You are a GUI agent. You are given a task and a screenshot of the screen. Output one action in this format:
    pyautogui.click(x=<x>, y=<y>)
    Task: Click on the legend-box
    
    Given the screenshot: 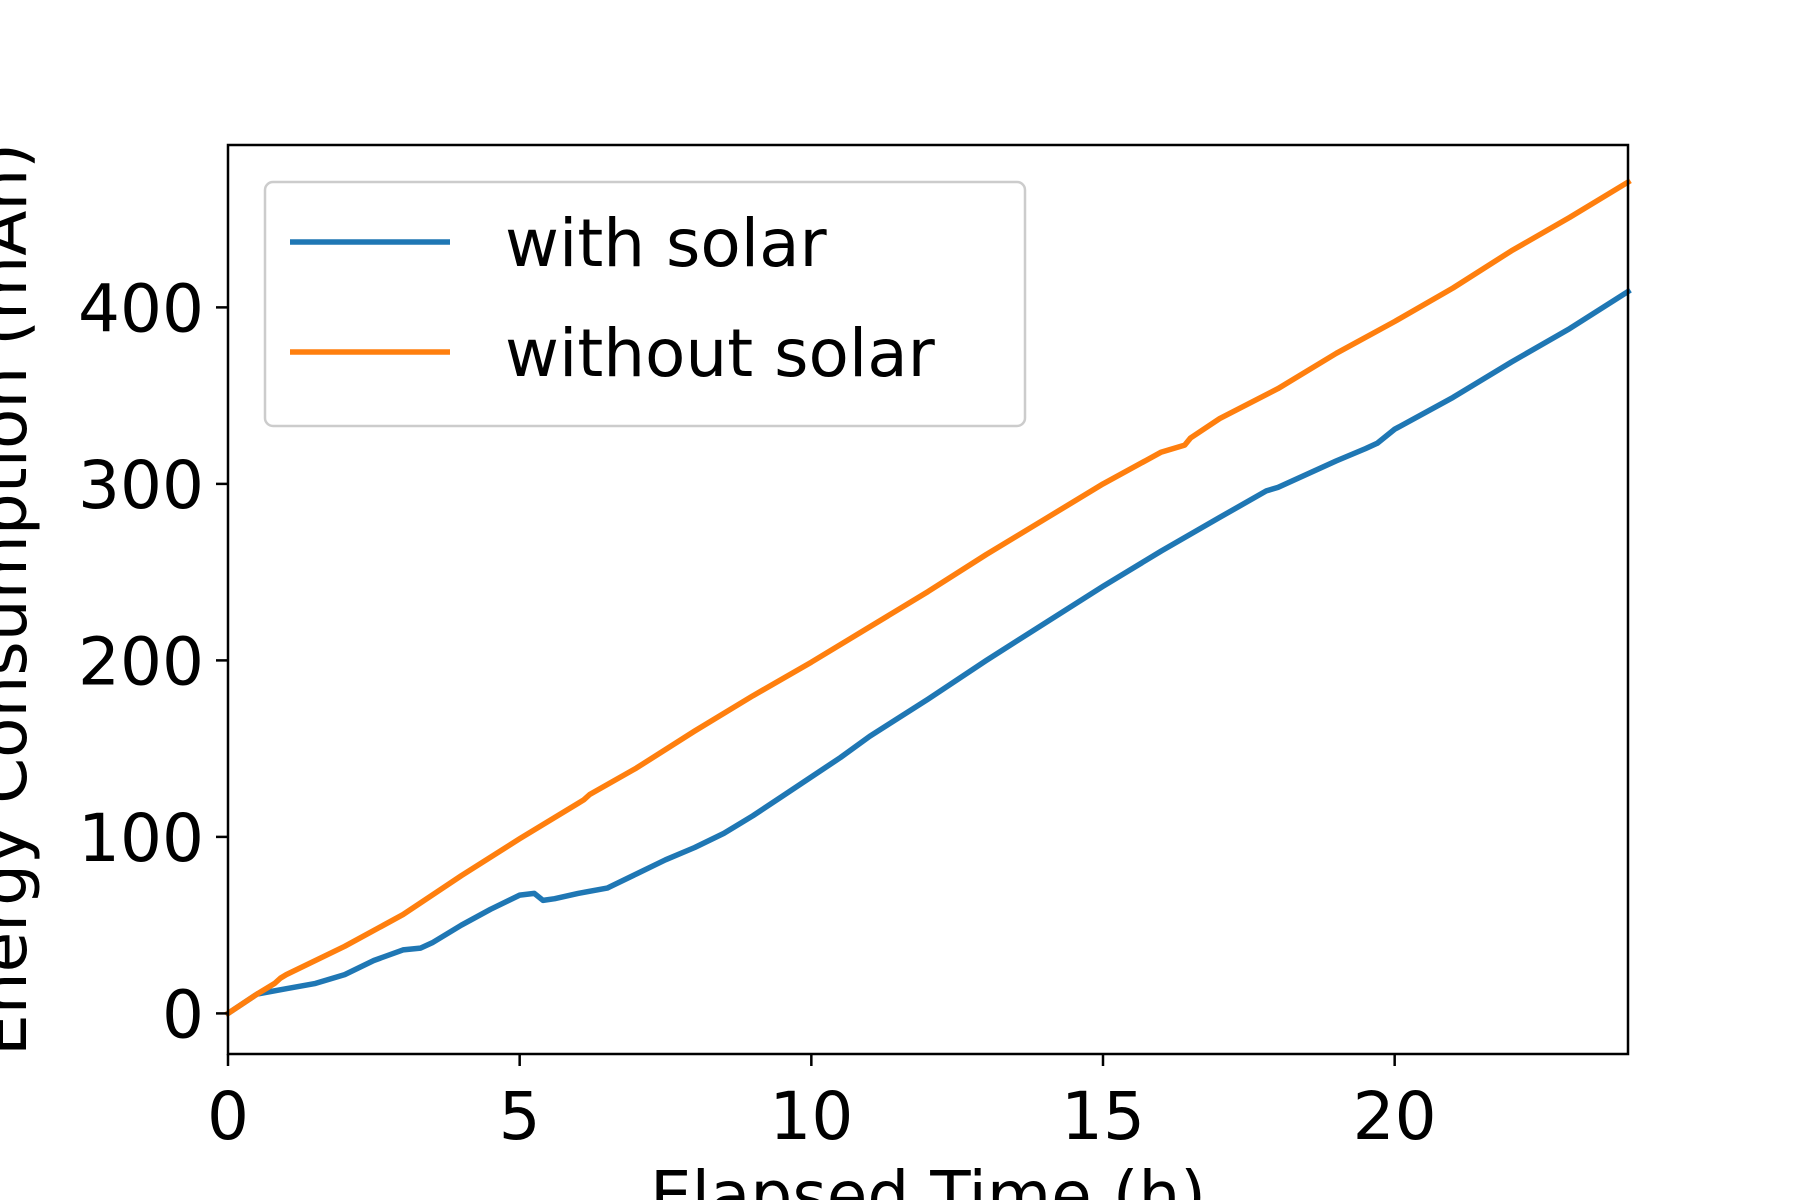 What is the action you would take?
    pyautogui.click(x=645, y=304)
    